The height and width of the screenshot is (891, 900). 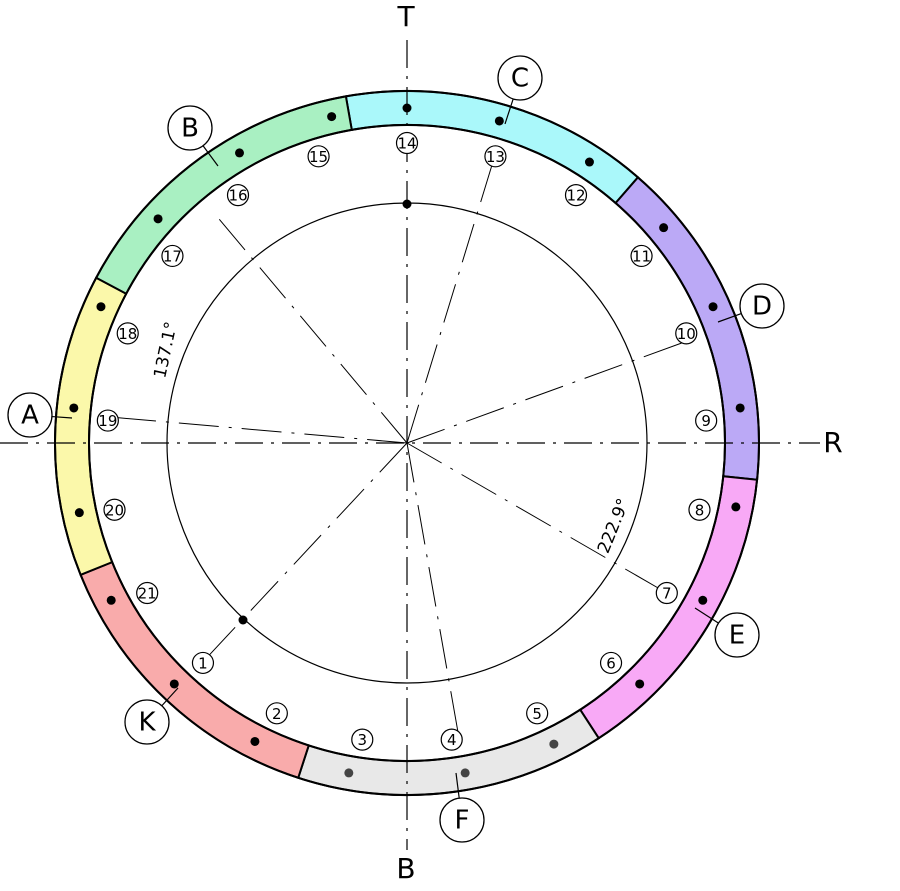 What do you see at coordinates (405, 868) in the screenshot?
I see `axis-label: B` at bounding box center [405, 868].